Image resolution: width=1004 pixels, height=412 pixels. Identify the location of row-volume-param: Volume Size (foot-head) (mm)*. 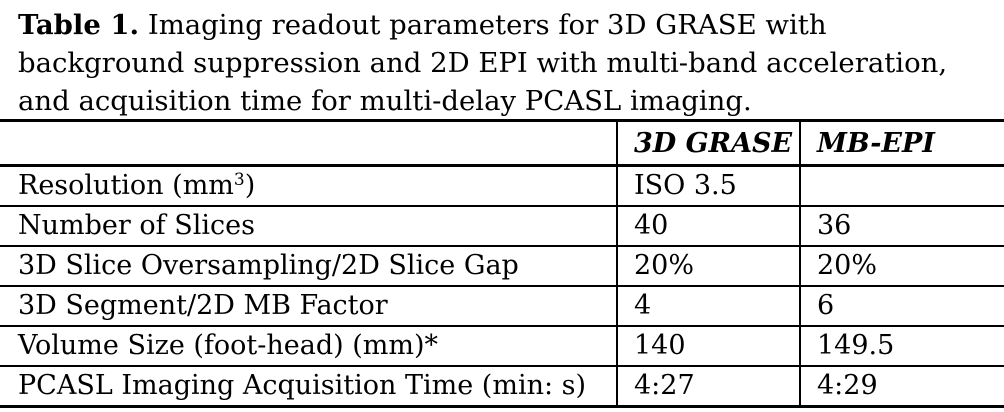
(308, 346).